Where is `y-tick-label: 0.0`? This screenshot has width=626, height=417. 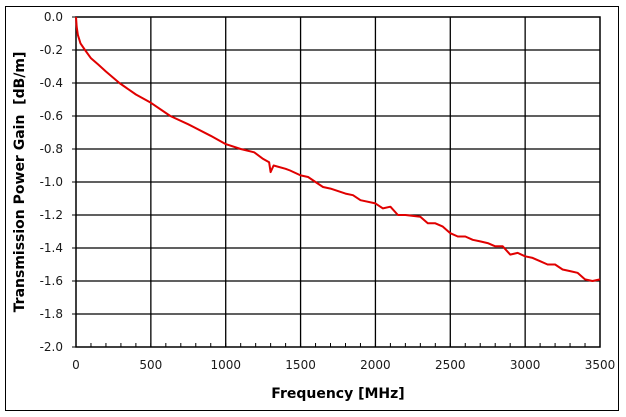 y-tick-label: 0.0 is located at coordinates (53, 17).